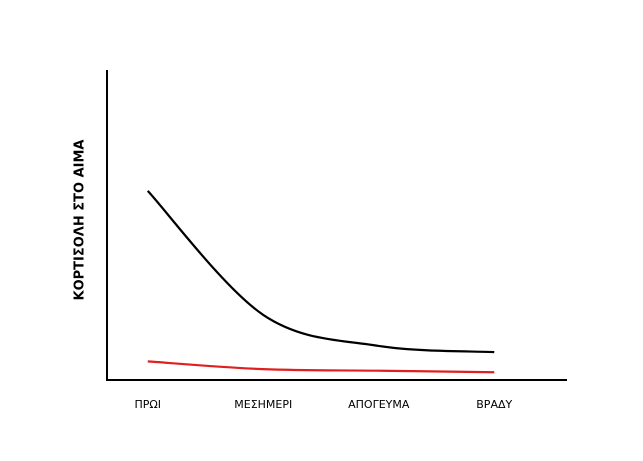 Image resolution: width=643 pixels, height=461 pixels. I want to click on y-axis-label: ΚΟΡΤΙΣΟΛΗ ΣΤΟ ΑΙΜΑ, so click(80, 220).